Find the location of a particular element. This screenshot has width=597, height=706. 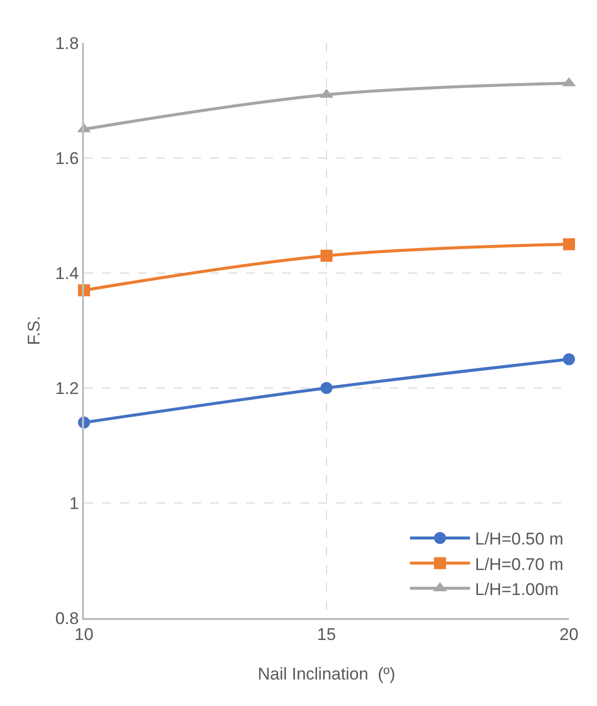

y-tick-label: 1.8 is located at coordinates (67, 43).